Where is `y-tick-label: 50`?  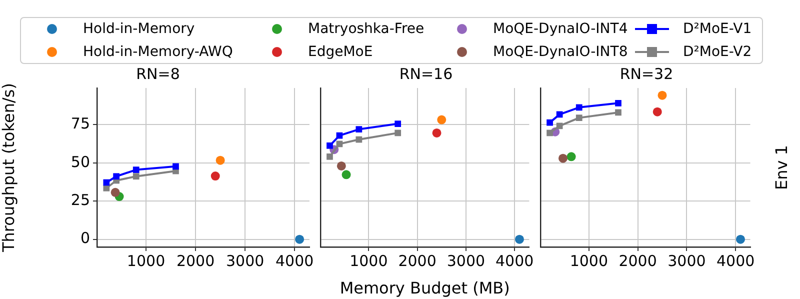
y-tick-label: 50 is located at coordinates (80, 161).